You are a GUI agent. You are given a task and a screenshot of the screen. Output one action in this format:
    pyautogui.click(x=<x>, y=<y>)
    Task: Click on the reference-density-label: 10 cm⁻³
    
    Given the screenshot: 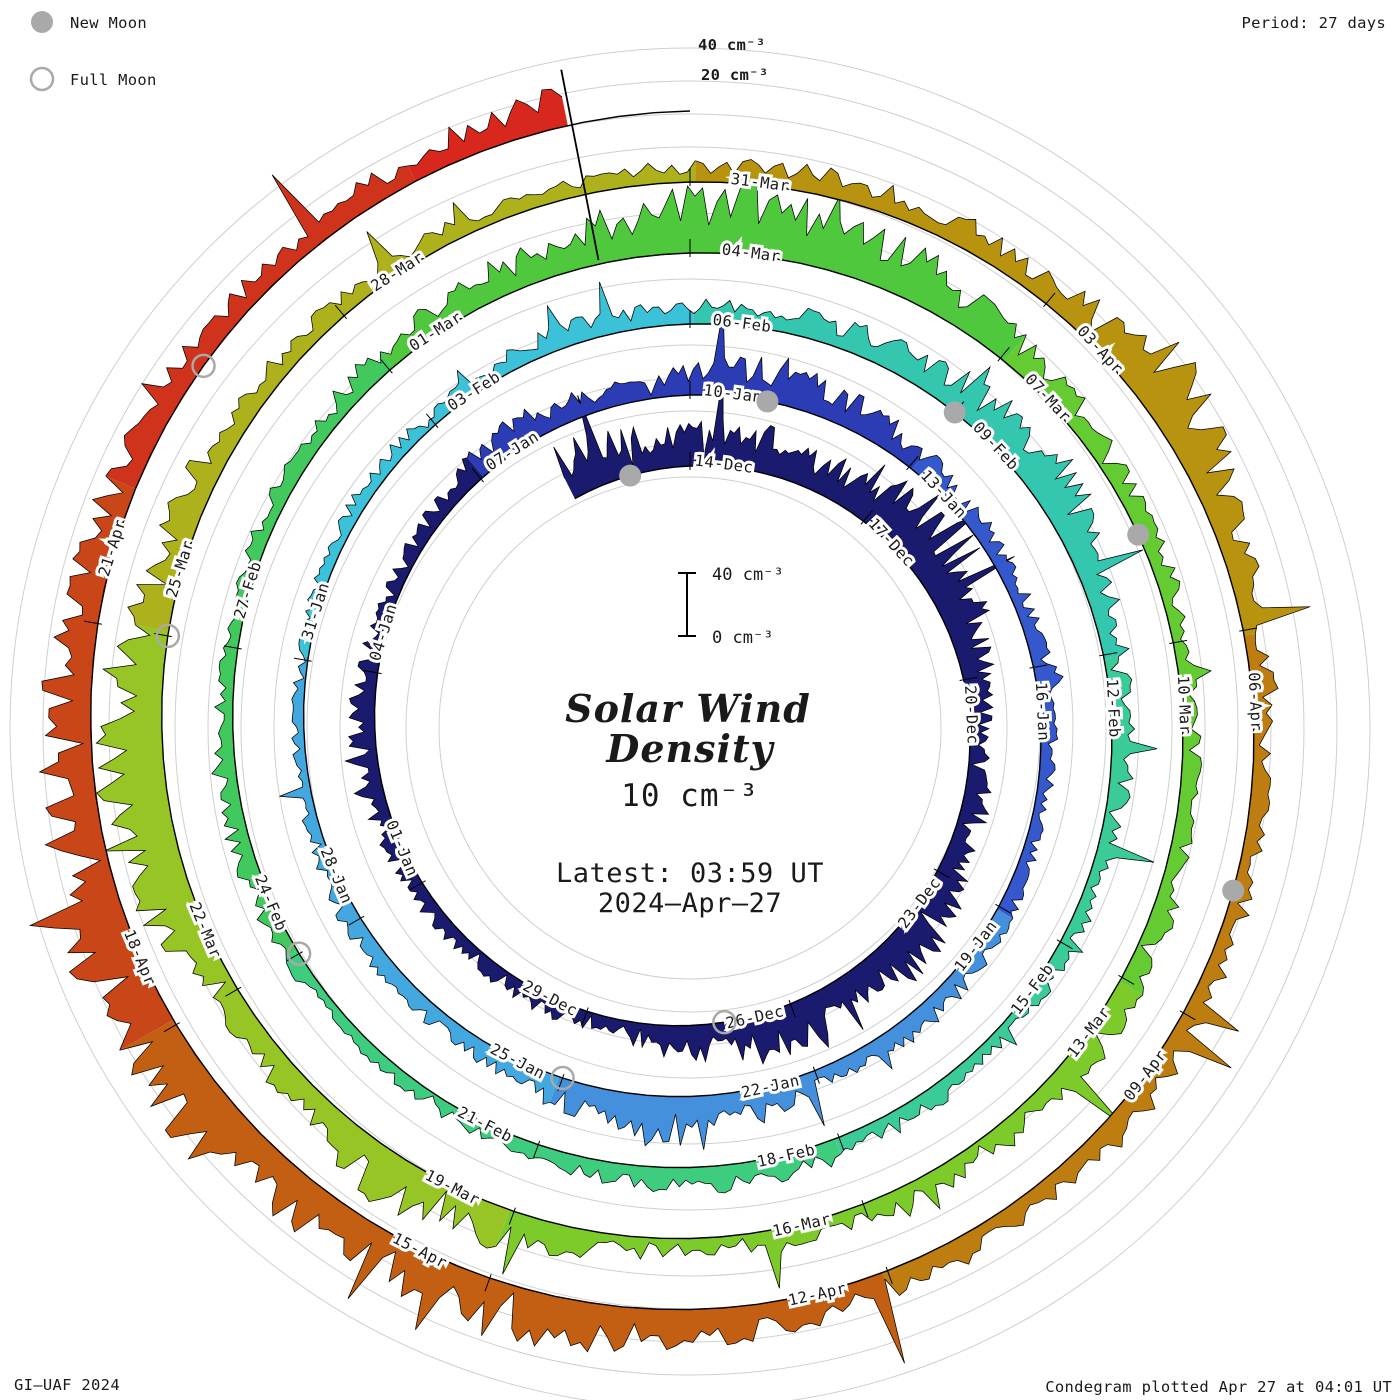 What is the action you would take?
    pyautogui.click(x=690, y=796)
    